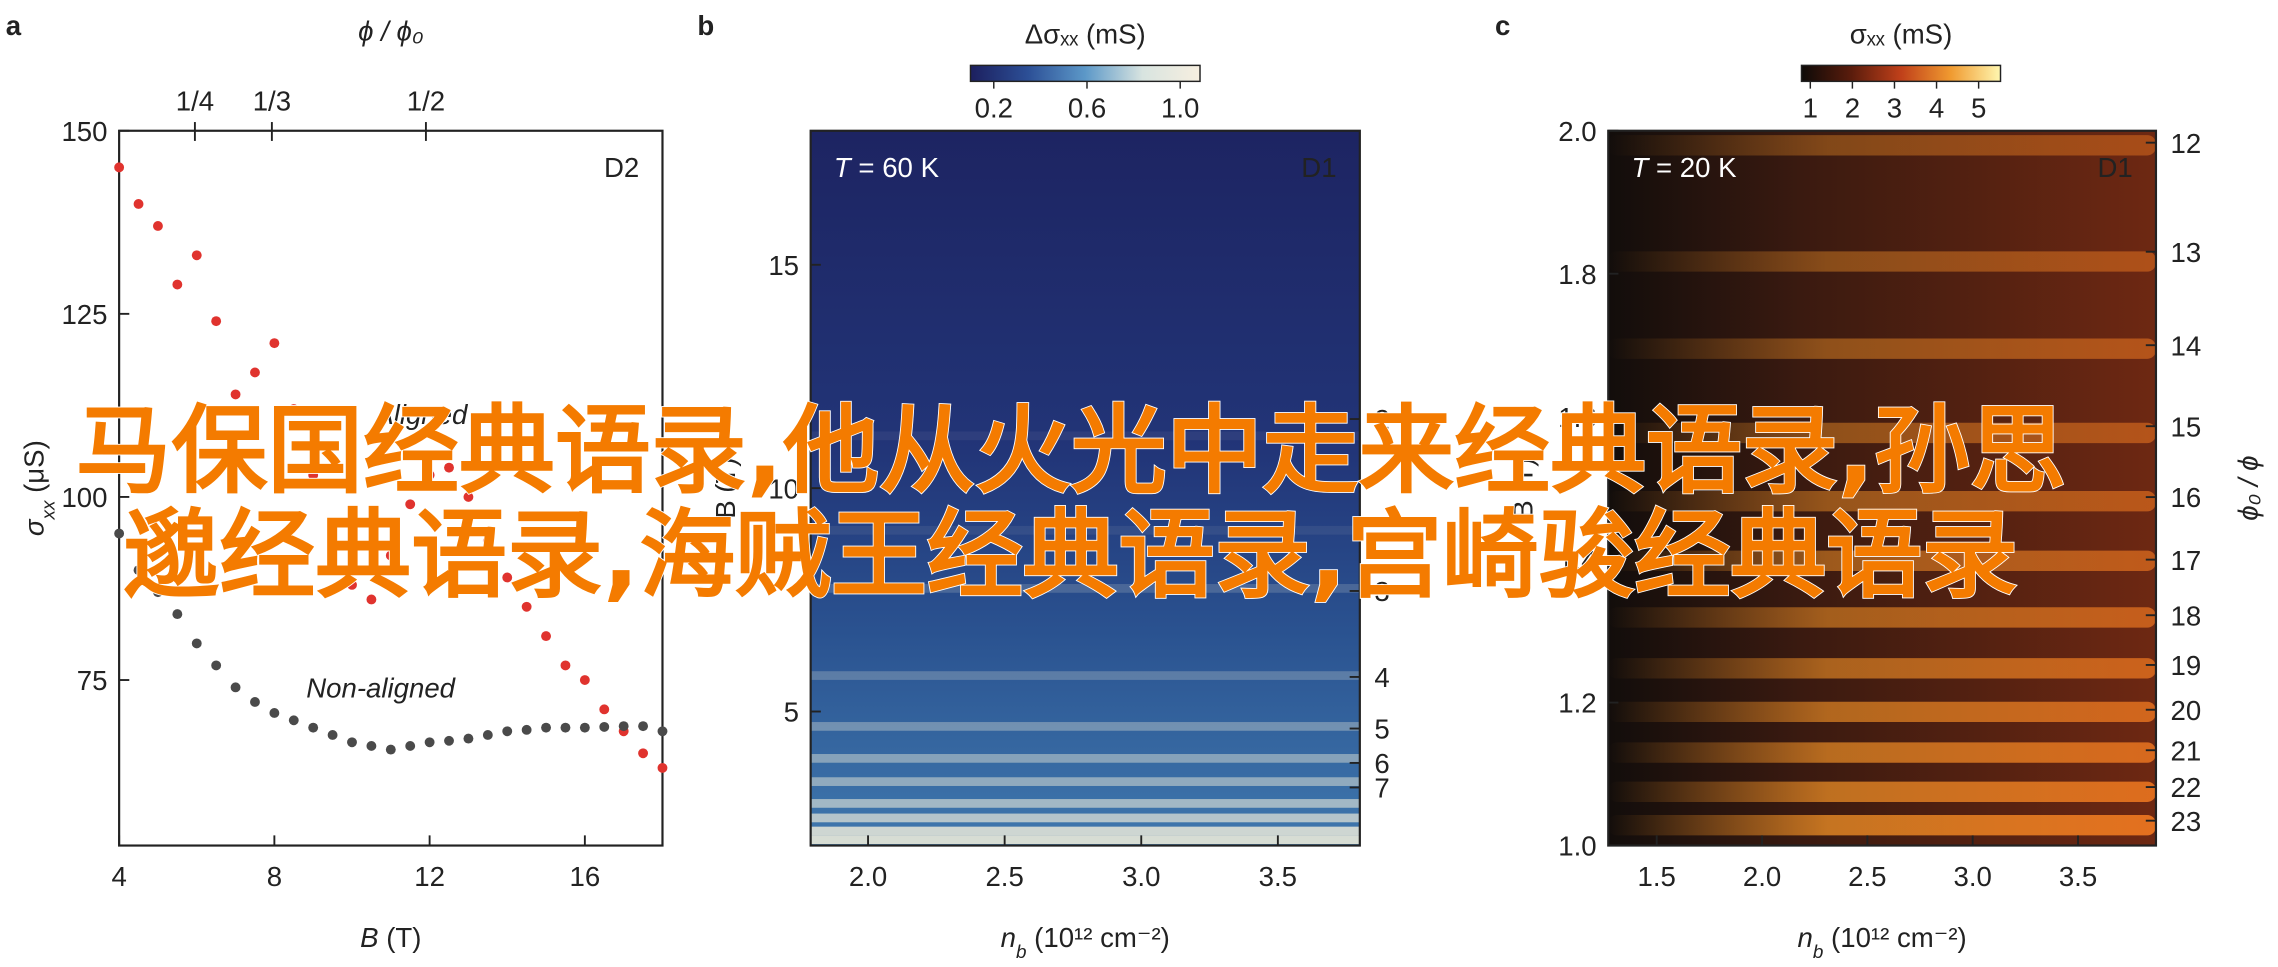 The height and width of the screenshot is (967, 2278). Describe the element at coordinates (1577, 417) in the screenshot. I see `y-tick-label: 1.6` at that location.